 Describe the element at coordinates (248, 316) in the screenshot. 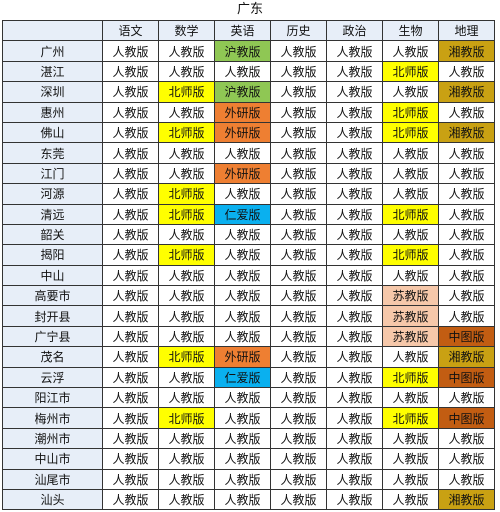

I see `table-row: 封开县 人教版 人教版 人教版 人教版 人教版 苏教版 人教版` at that location.